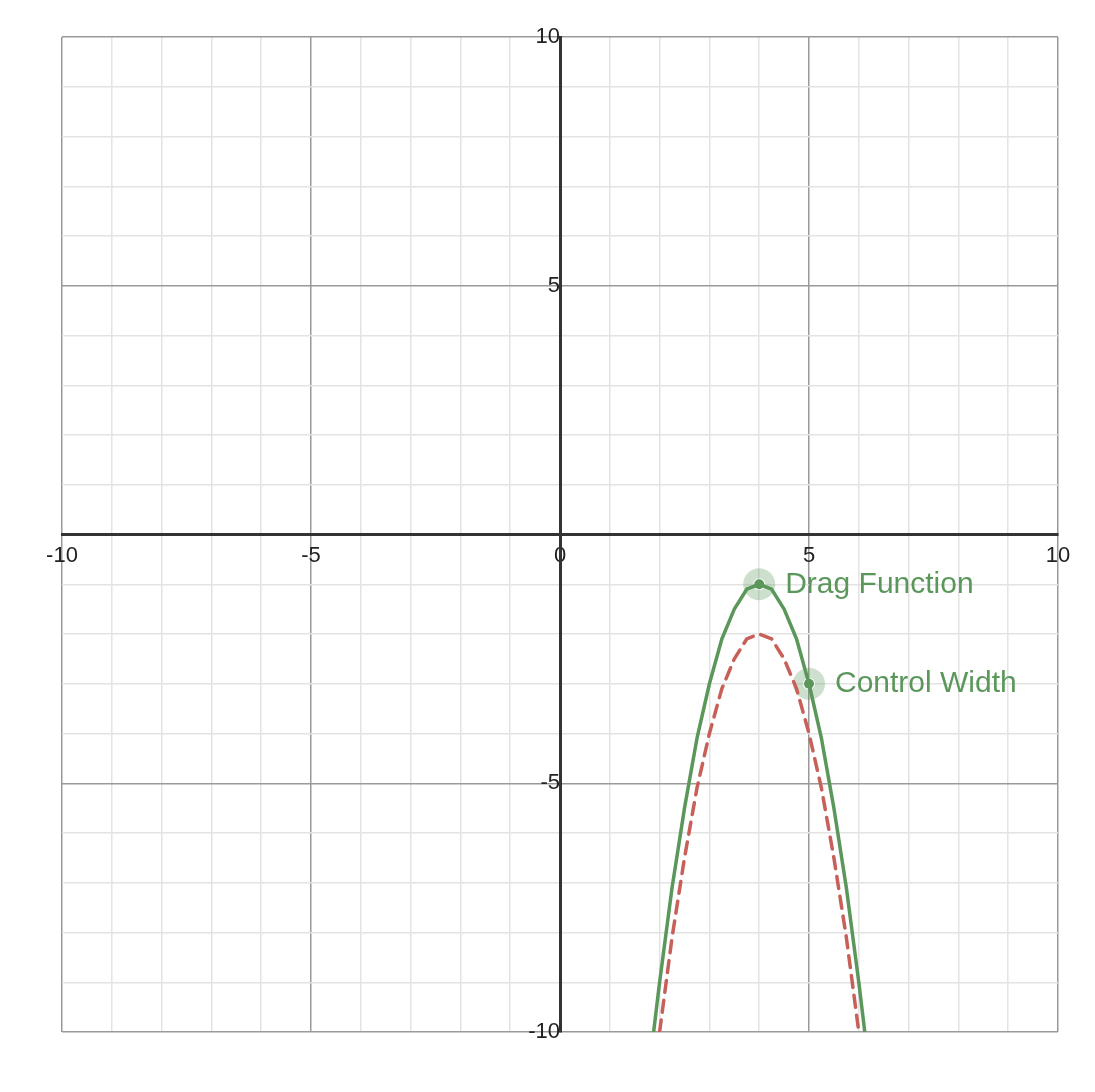 The image size is (1095, 1092). What do you see at coordinates (879, 582) in the screenshot?
I see `annotation: Drag Function` at bounding box center [879, 582].